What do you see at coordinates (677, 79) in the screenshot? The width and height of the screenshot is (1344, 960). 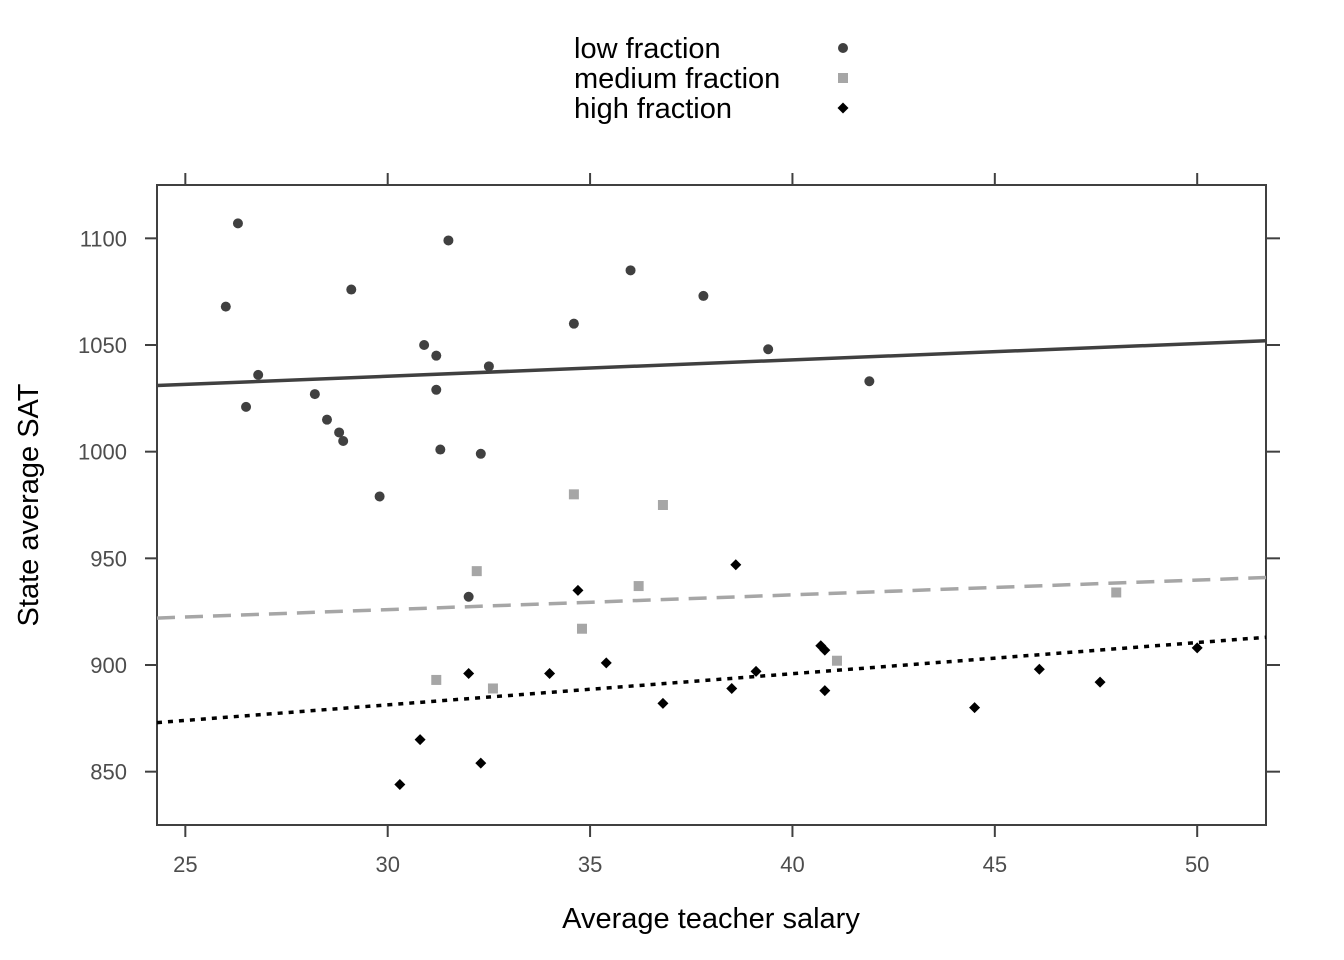 I see `legend-label: medium fraction` at bounding box center [677, 79].